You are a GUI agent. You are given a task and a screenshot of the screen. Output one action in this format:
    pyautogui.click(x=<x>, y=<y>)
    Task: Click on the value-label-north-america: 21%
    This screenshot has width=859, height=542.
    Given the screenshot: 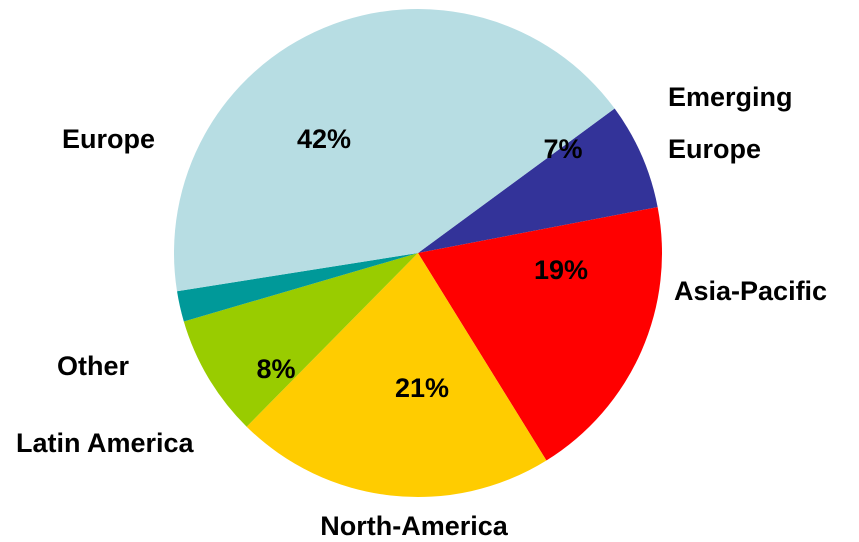 What is the action you would take?
    pyautogui.click(x=422, y=388)
    